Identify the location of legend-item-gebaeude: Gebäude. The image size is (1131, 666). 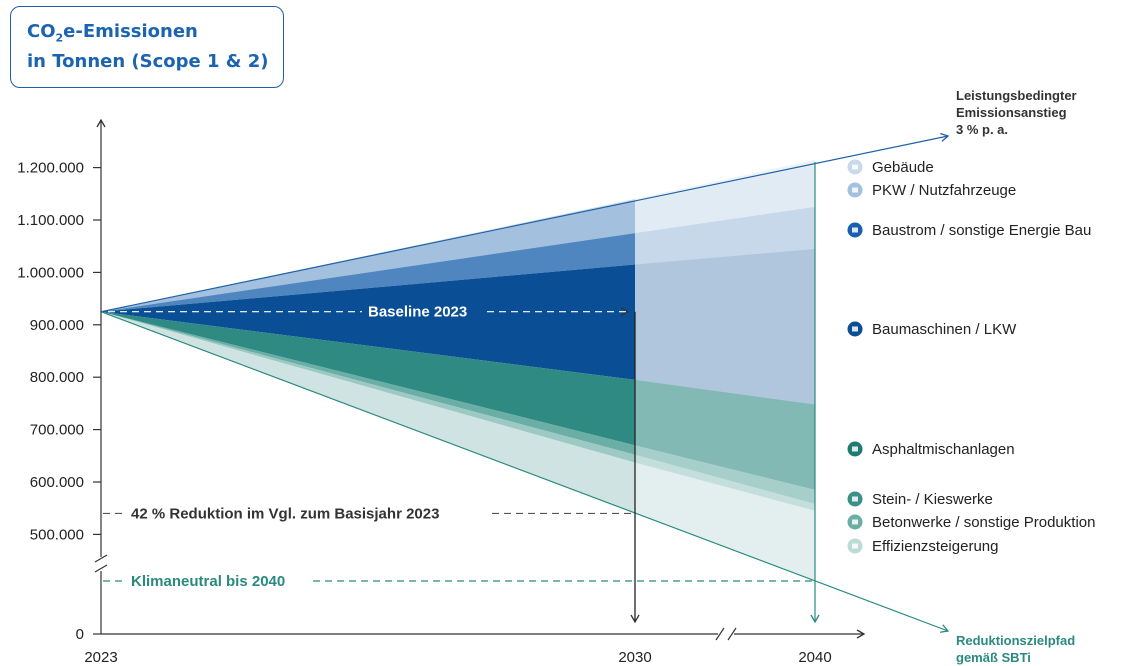
(890, 167).